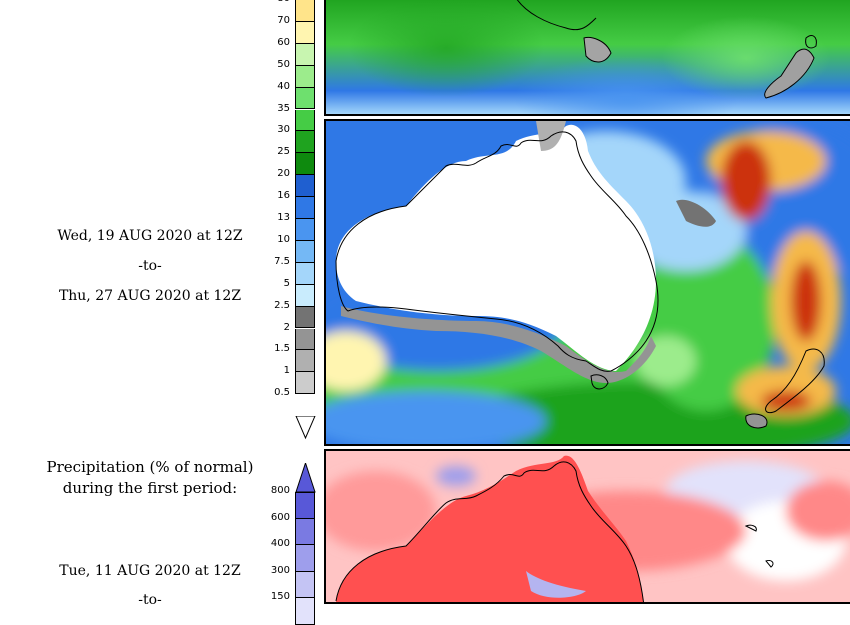 The height and width of the screenshot is (625, 850). Describe the element at coordinates (282, 349) in the screenshot. I see `precip-tick-label: 1.5` at that location.